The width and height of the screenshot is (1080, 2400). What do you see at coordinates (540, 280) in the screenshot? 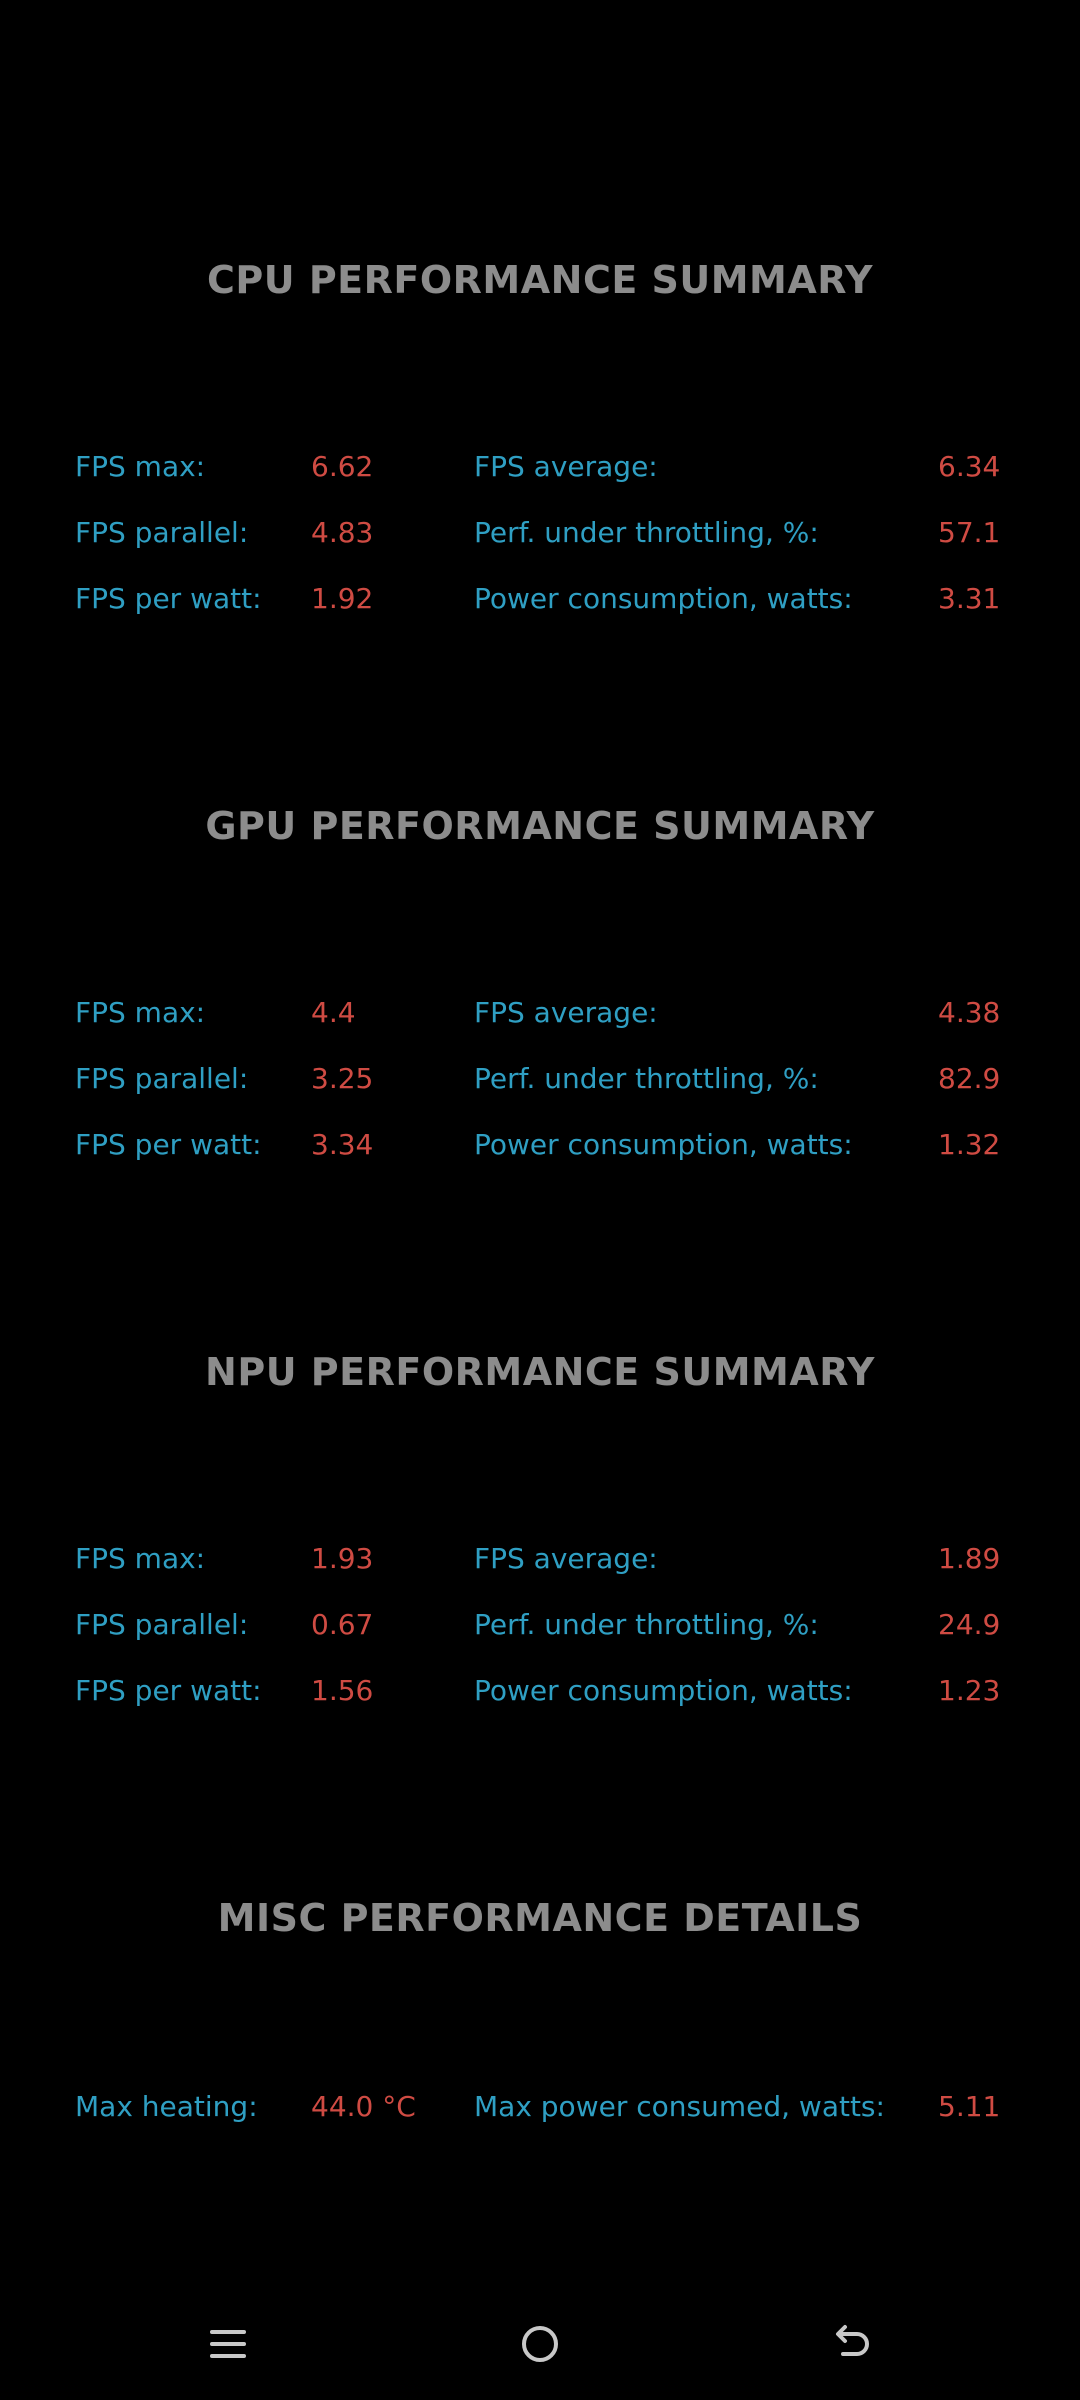
I see `cpu-section-title: CPU PERFORMANCE SUMMARY` at bounding box center [540, 280].